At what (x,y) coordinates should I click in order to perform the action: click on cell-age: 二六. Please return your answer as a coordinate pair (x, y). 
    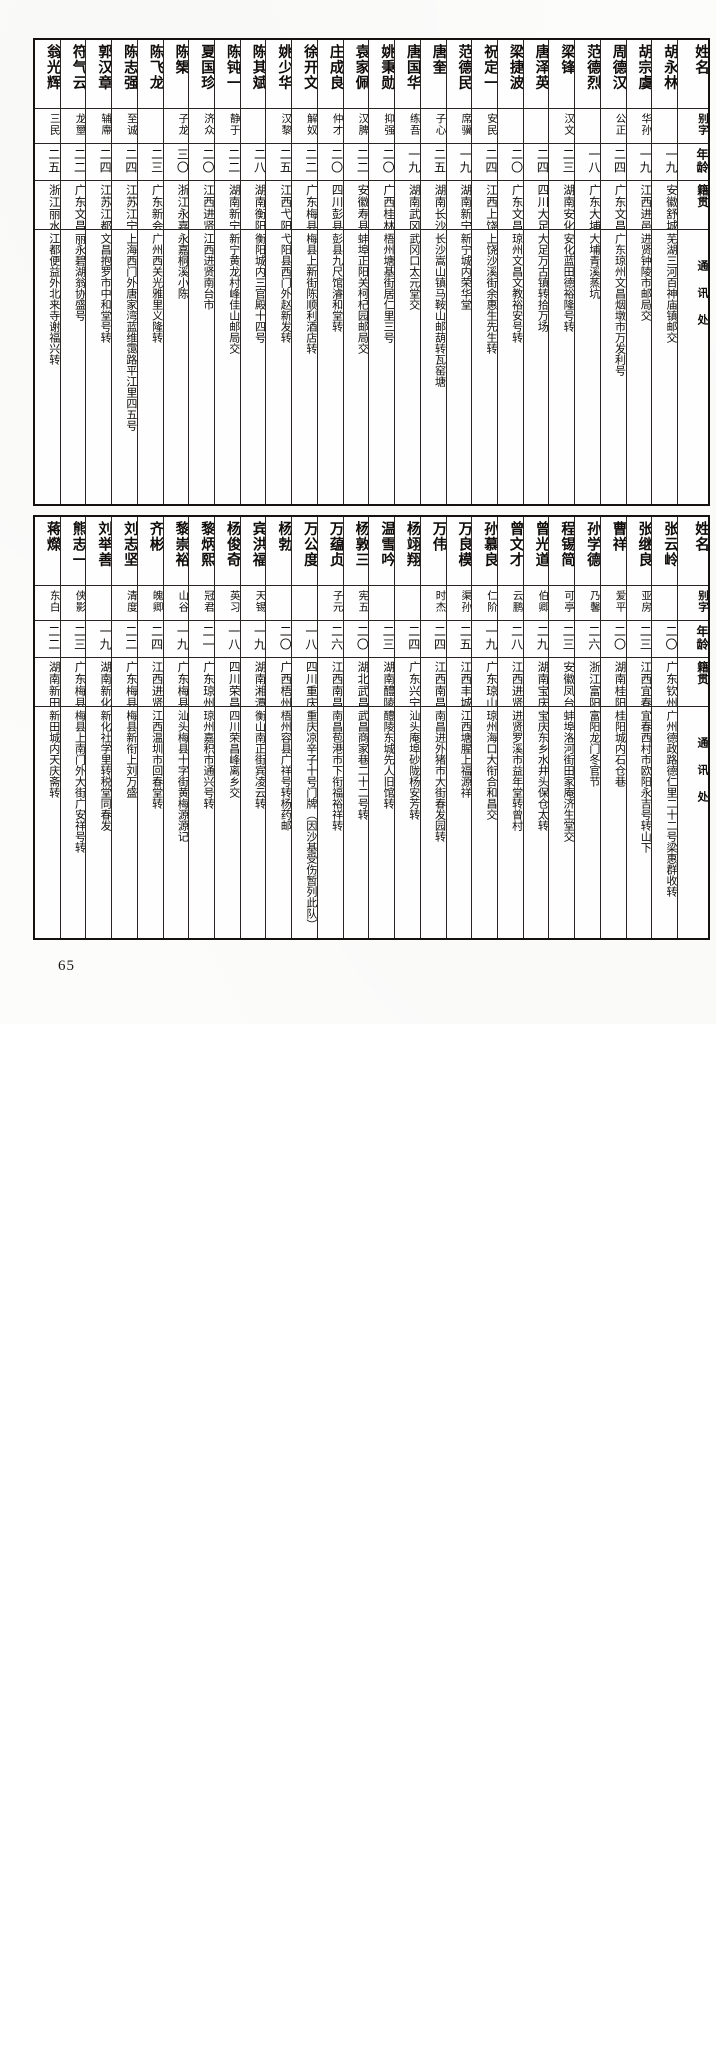
    Looking at the image, I should click on (587, 639).